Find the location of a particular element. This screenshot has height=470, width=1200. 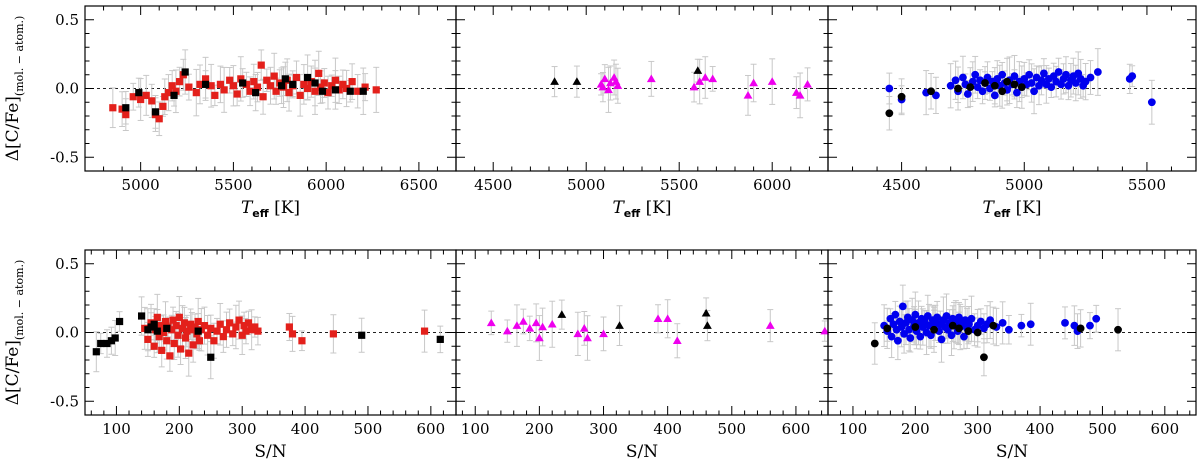

x-tick-label: 200 is located at coordinates (179, 429).